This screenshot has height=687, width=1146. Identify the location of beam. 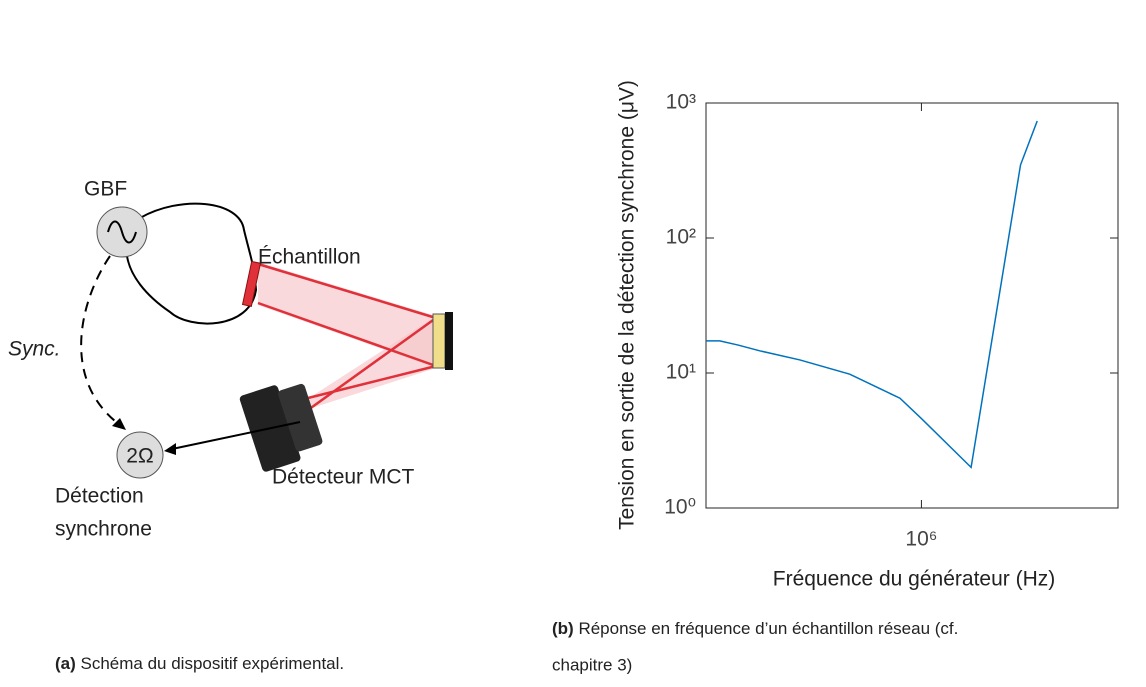
(347, 337).